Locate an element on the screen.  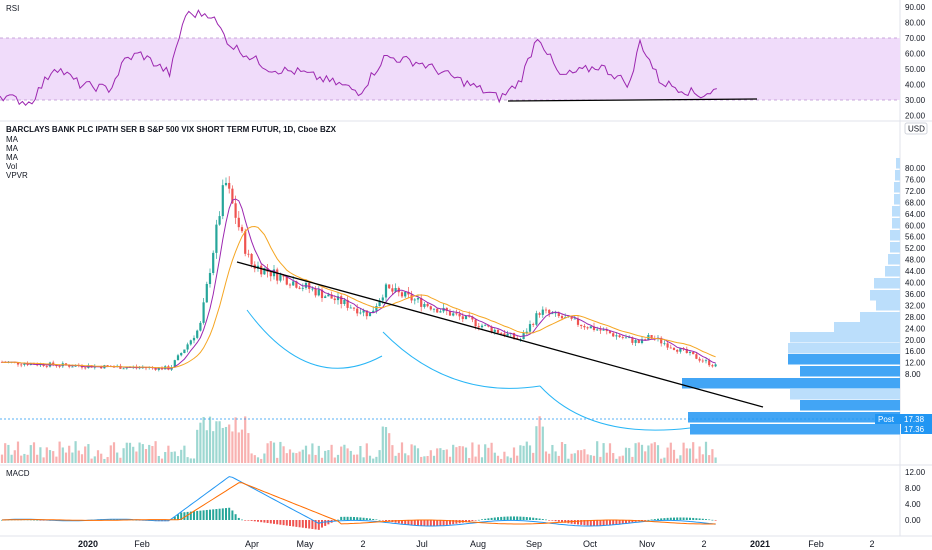
rsi-tick-label: 30.00 is located at coordinates (915, 100).